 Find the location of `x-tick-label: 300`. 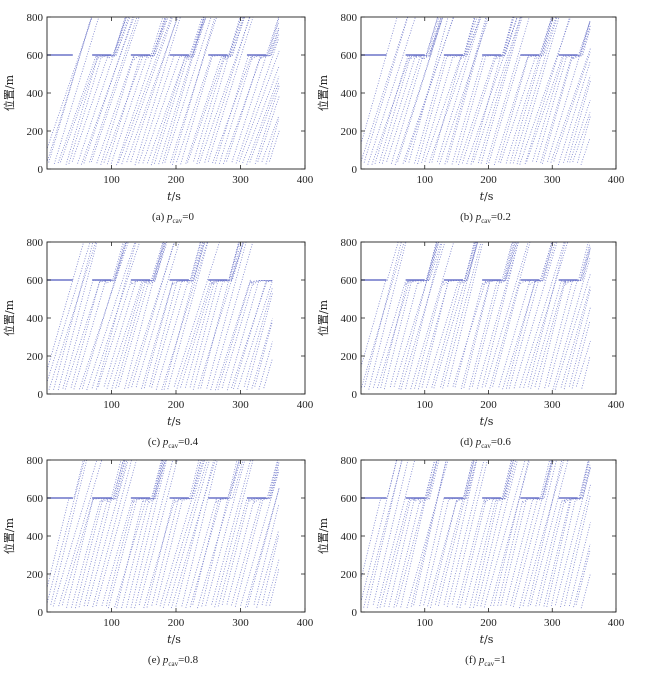

x-tick-label: 300 is located at coordinates (552, 405).